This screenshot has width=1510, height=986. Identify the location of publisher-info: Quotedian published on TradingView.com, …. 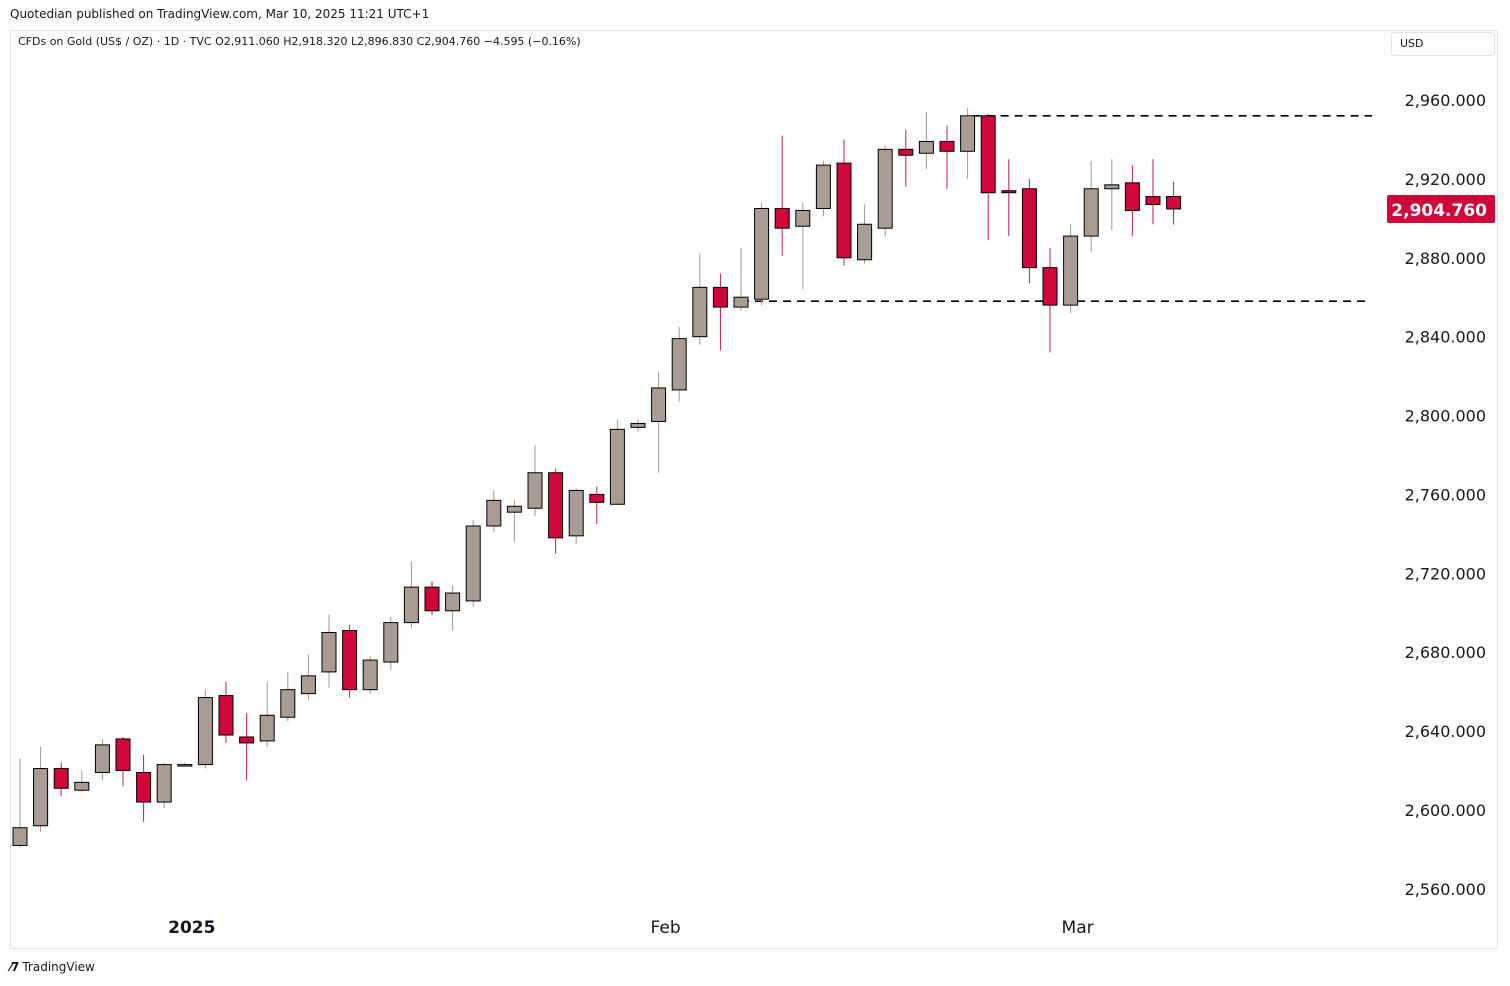
(220, 14).